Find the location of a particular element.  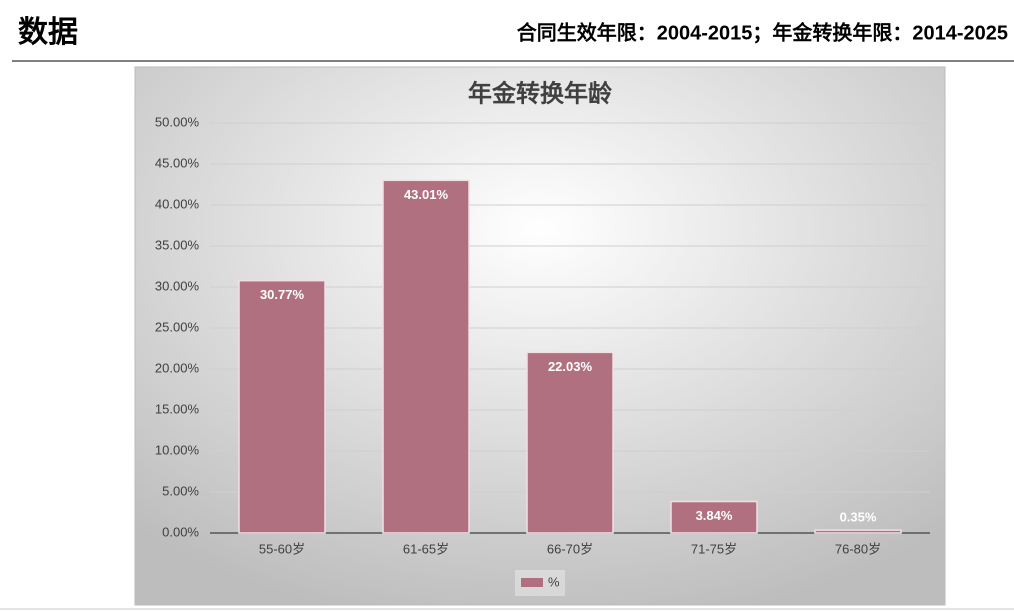

legend-label: % is located at coordinates (554, 581).